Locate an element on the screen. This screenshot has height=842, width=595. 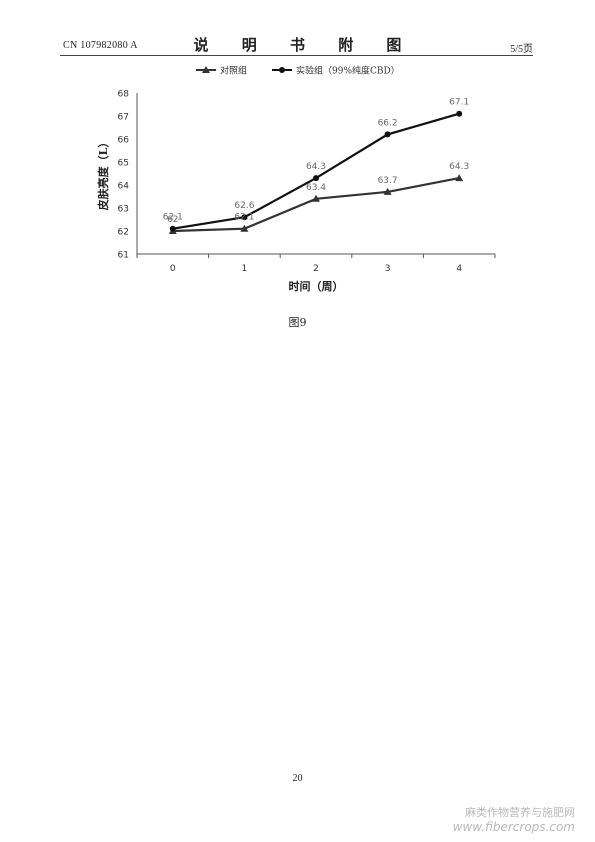
figure-caption: 图9 is located at coordinates (297, 322).